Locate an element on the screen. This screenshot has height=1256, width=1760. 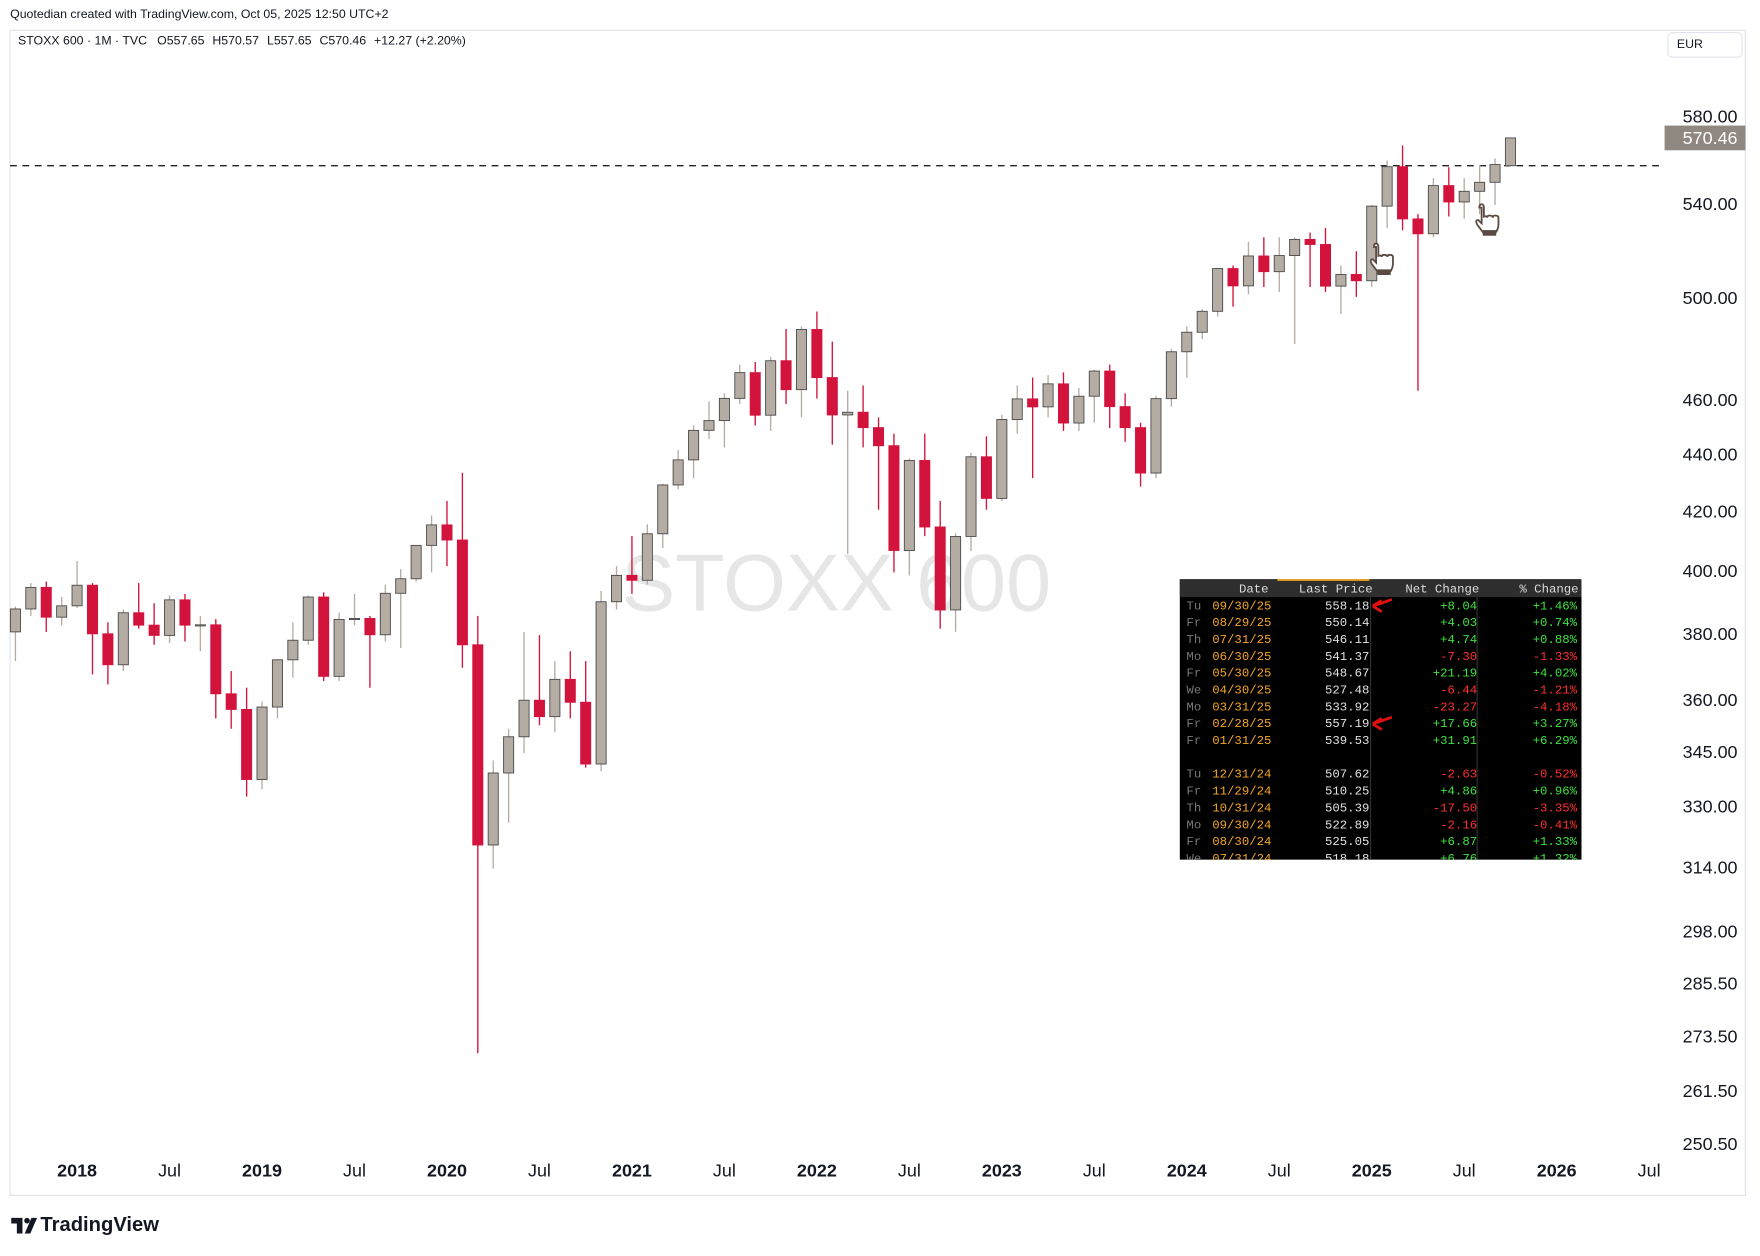
y-tick-label: 345.00 is located at coordinates (1710, 752).